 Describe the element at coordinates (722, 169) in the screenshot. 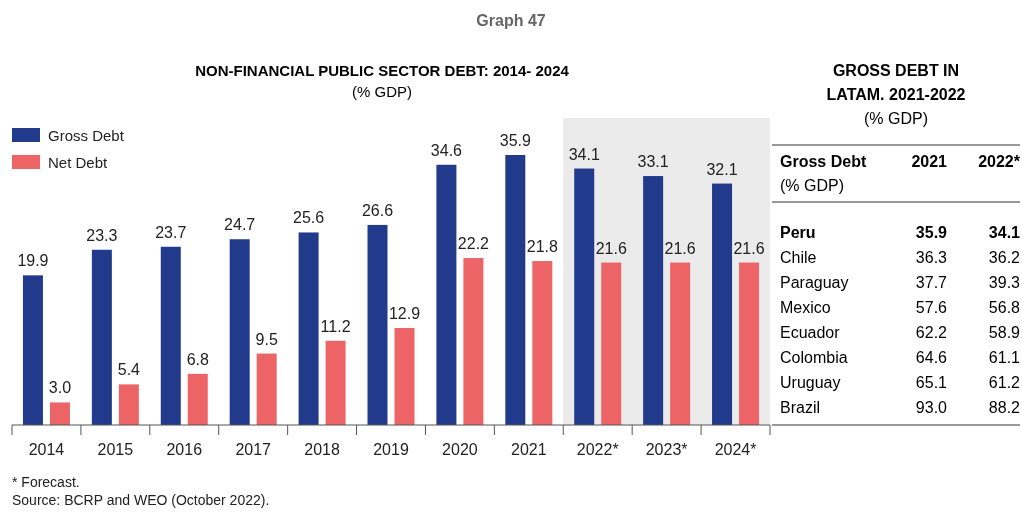

I see `data-label: 32.1` at that location.